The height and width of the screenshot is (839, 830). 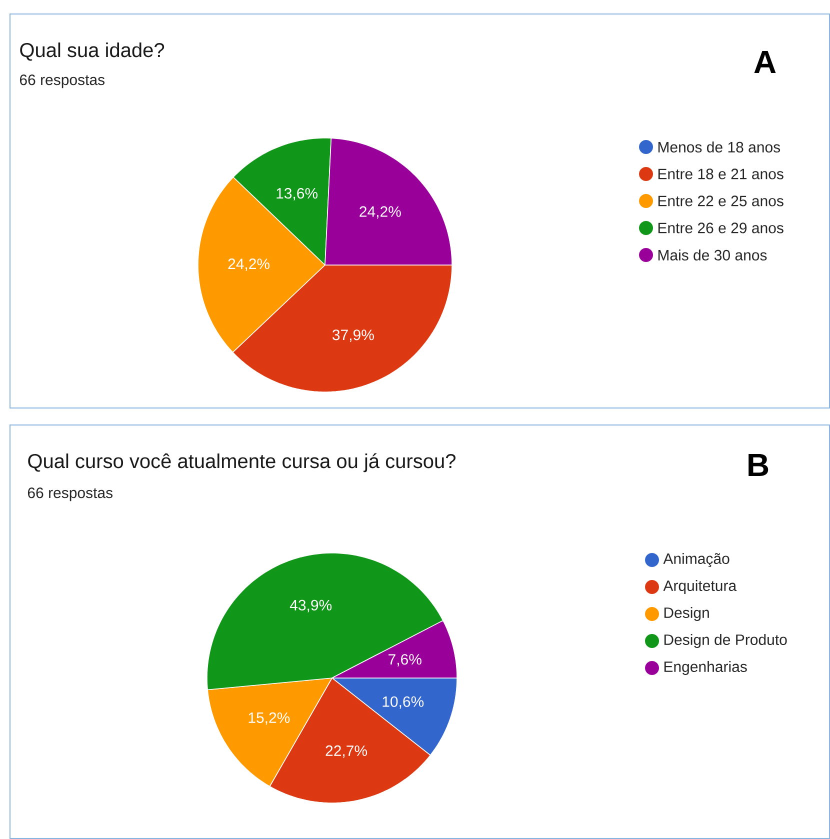 I want to click on data-label: 7,6%, so click(x=405, y=660).